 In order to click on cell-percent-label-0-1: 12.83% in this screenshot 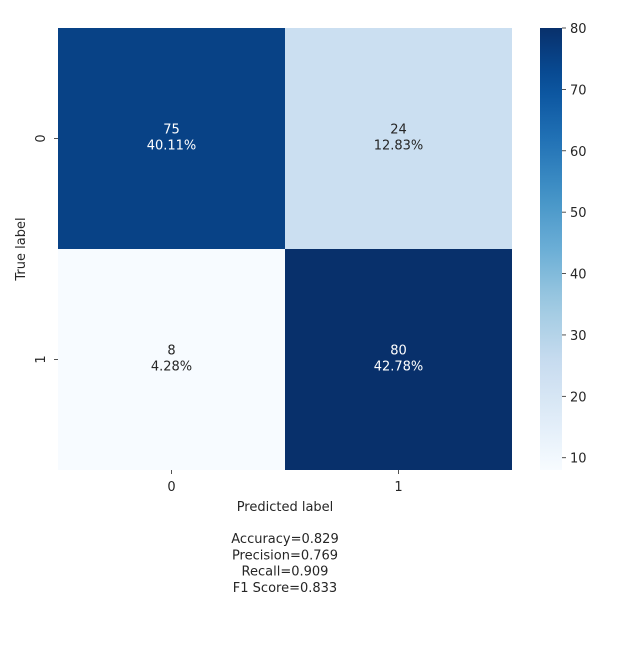, I will do `click(399, 146)`.